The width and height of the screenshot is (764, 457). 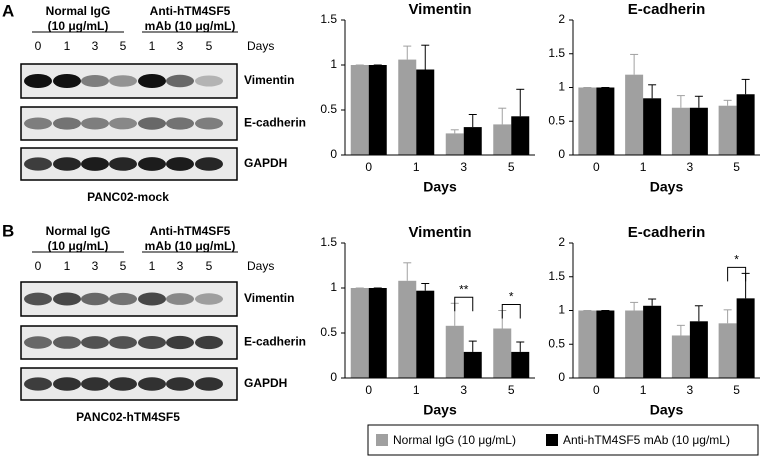 I want to click on group-label: mAb (10 μg/mL), so click(x=190, y=246).